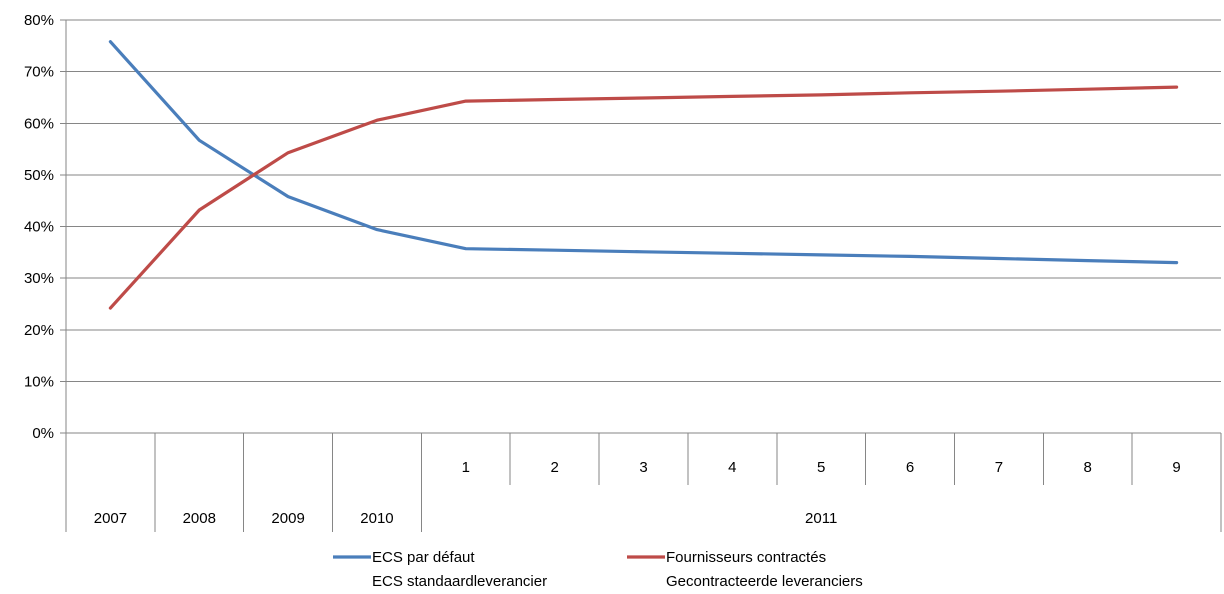  Describe the element at coordinates (459, 581) in the screenshot. I see `legend-label: ECS standaardleverancier` at that location.